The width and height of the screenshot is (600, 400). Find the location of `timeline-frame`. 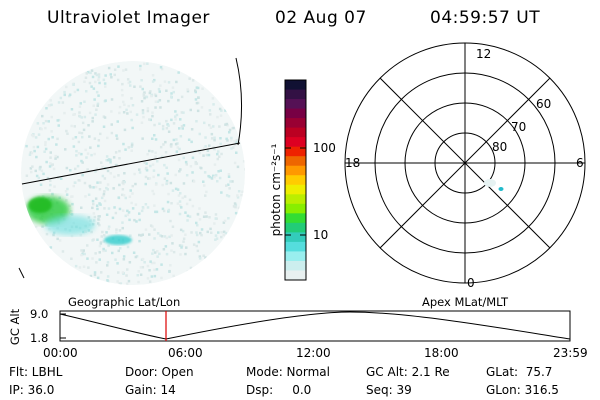

timeline-frame is located at coordinates (315, 326).